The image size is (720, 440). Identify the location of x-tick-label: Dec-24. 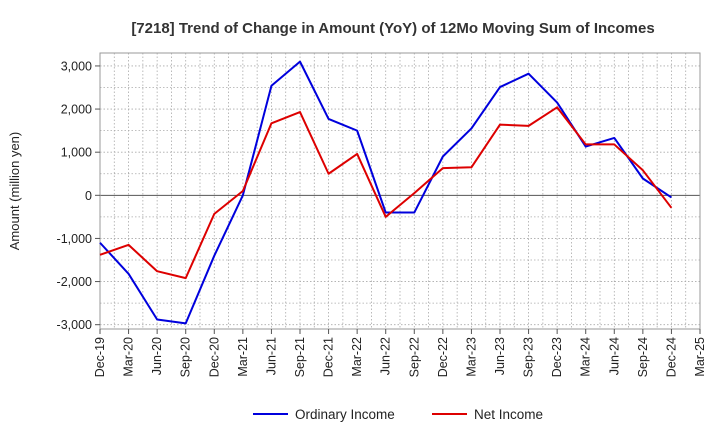
(671, 357).